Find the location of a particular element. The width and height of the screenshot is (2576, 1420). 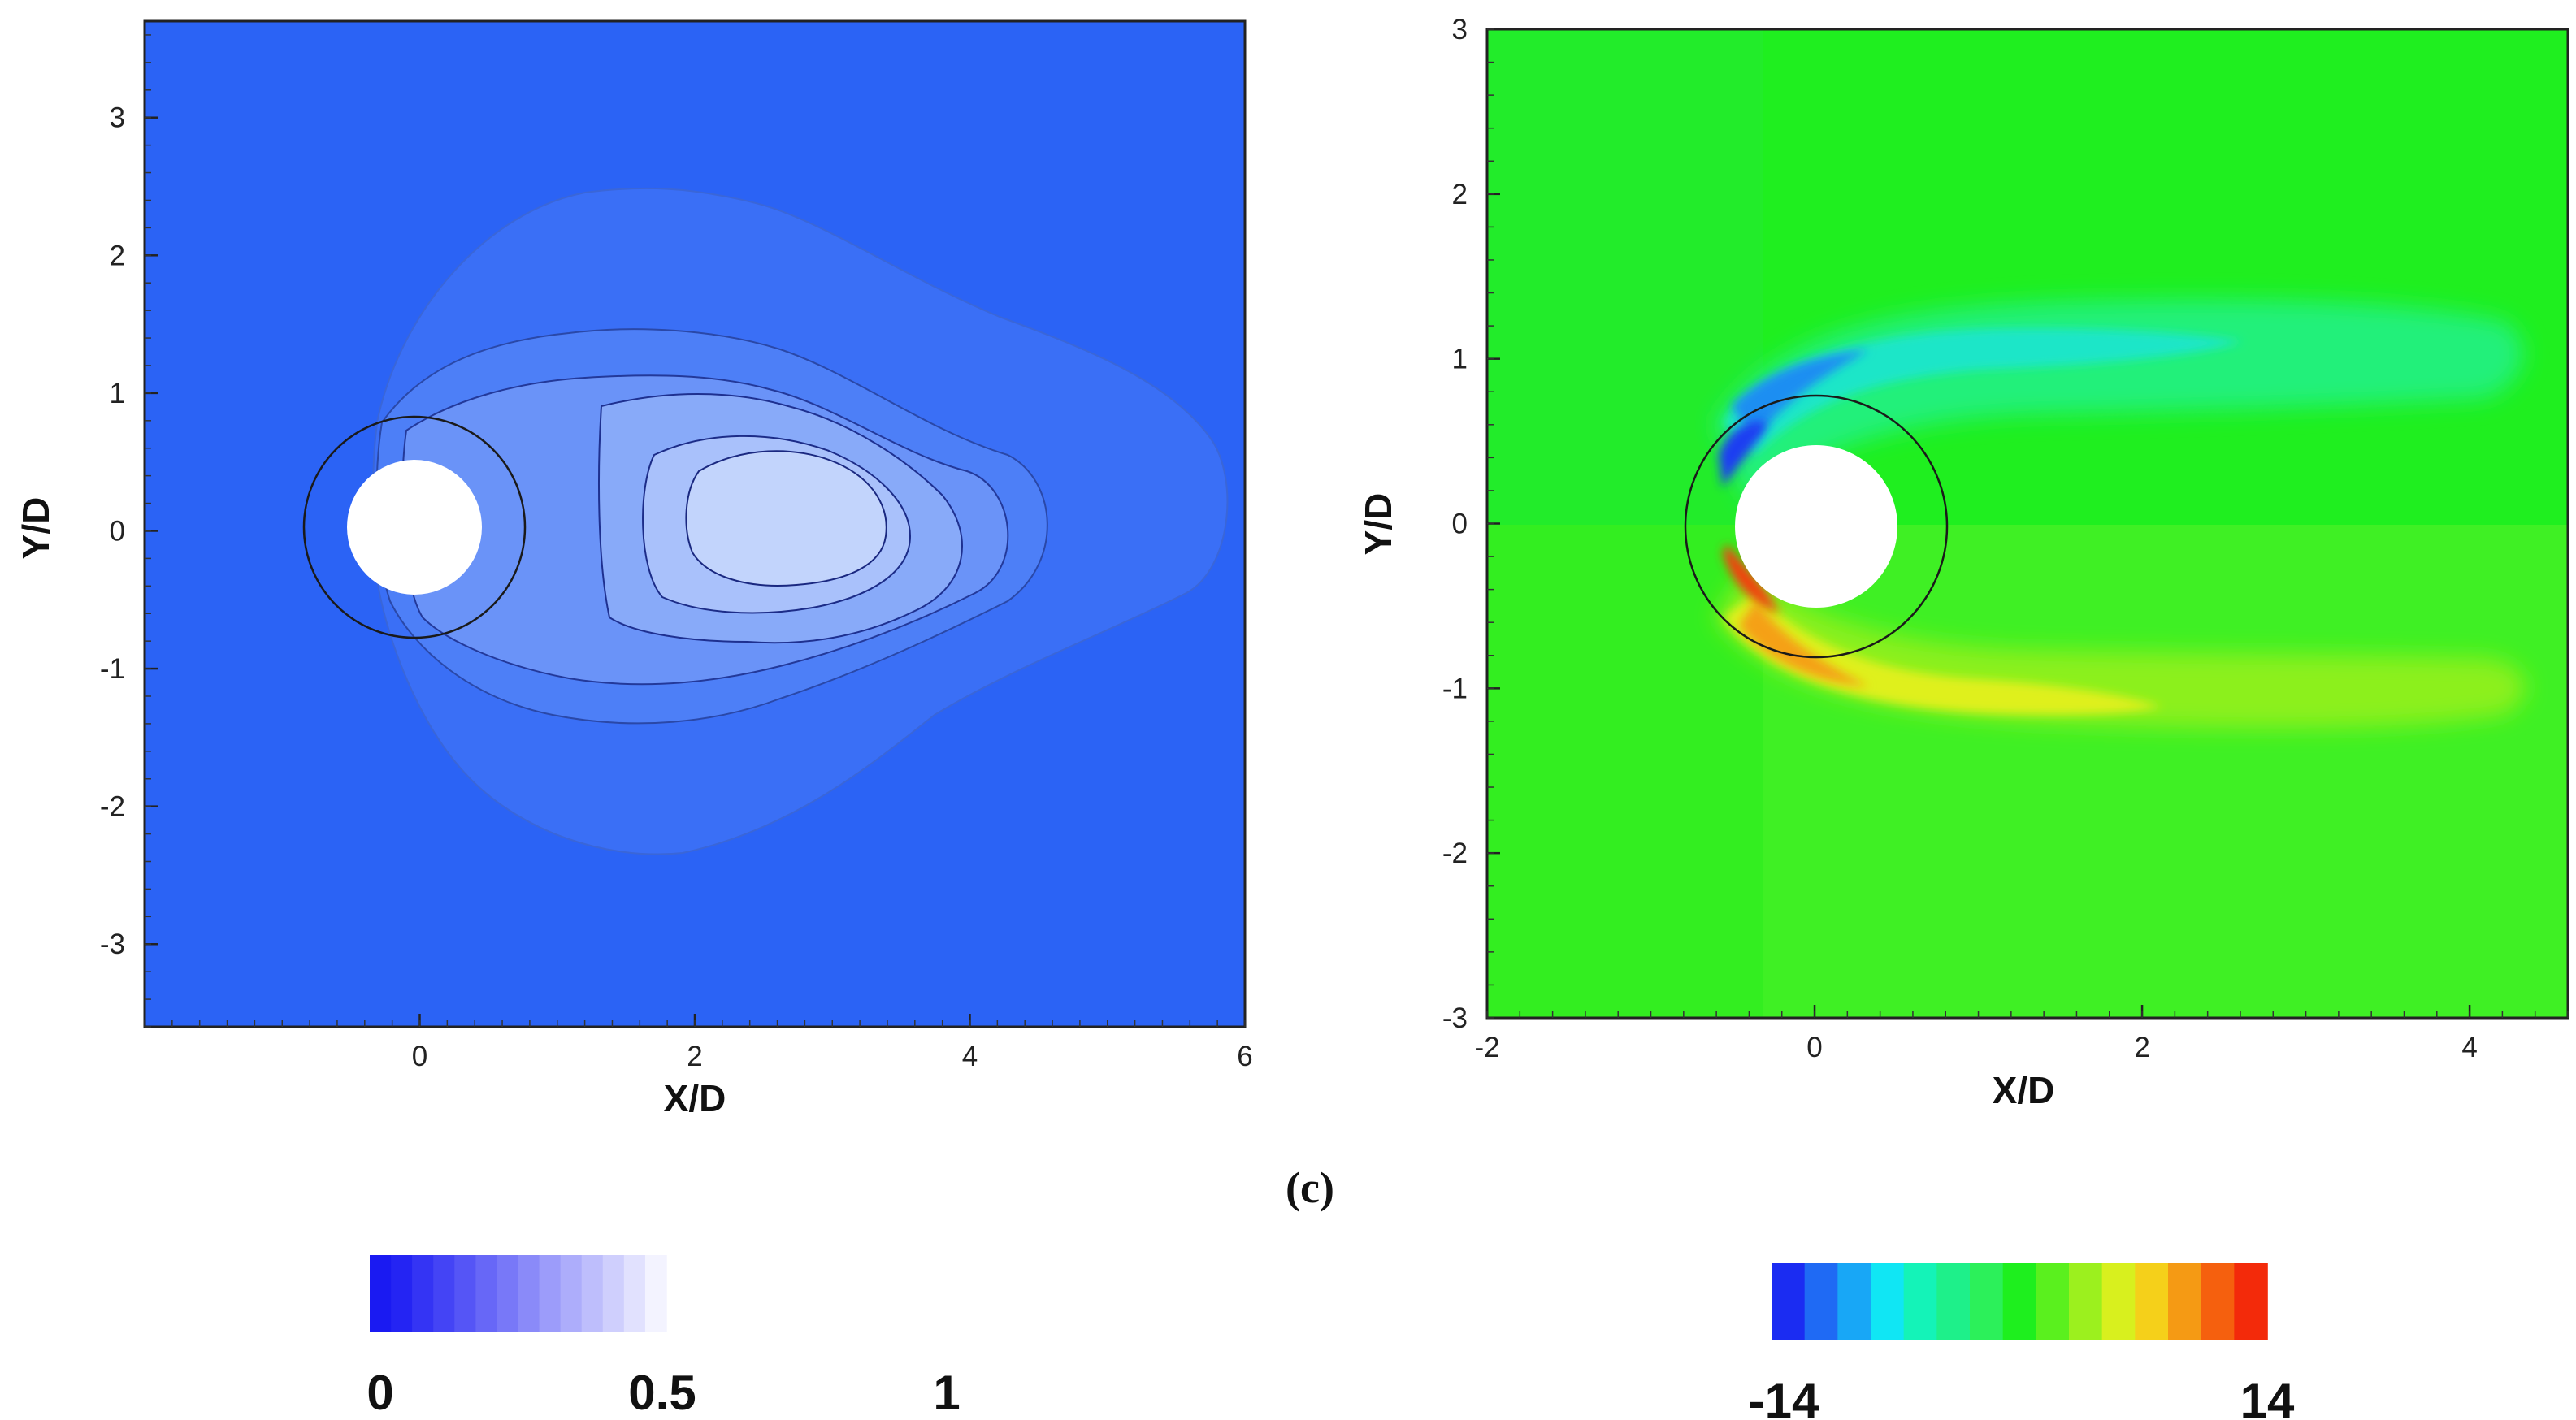

left-colorbar-labels: 0 0.5 1 is located at coordinates (663, 1393).